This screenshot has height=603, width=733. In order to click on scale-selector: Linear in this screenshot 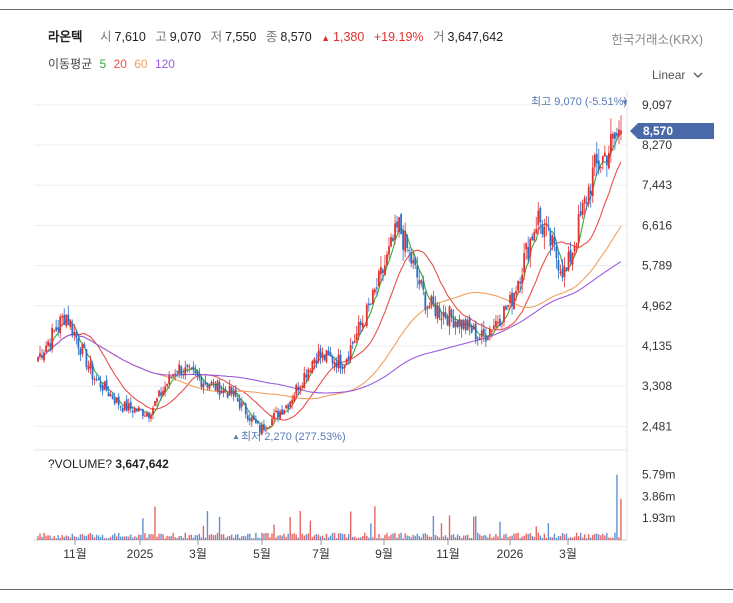, I will do `click(677, 75)`.